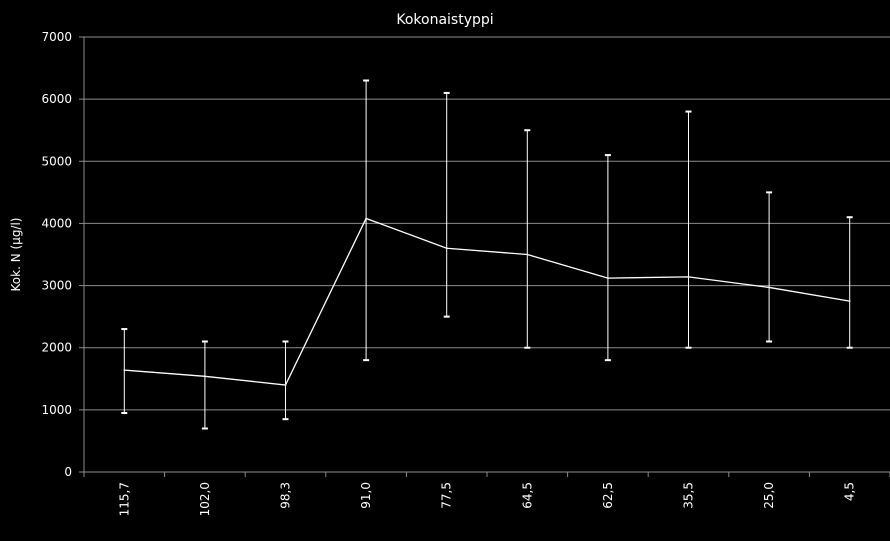  I want to click on y-tick-label: 2000, so click(56, 348).